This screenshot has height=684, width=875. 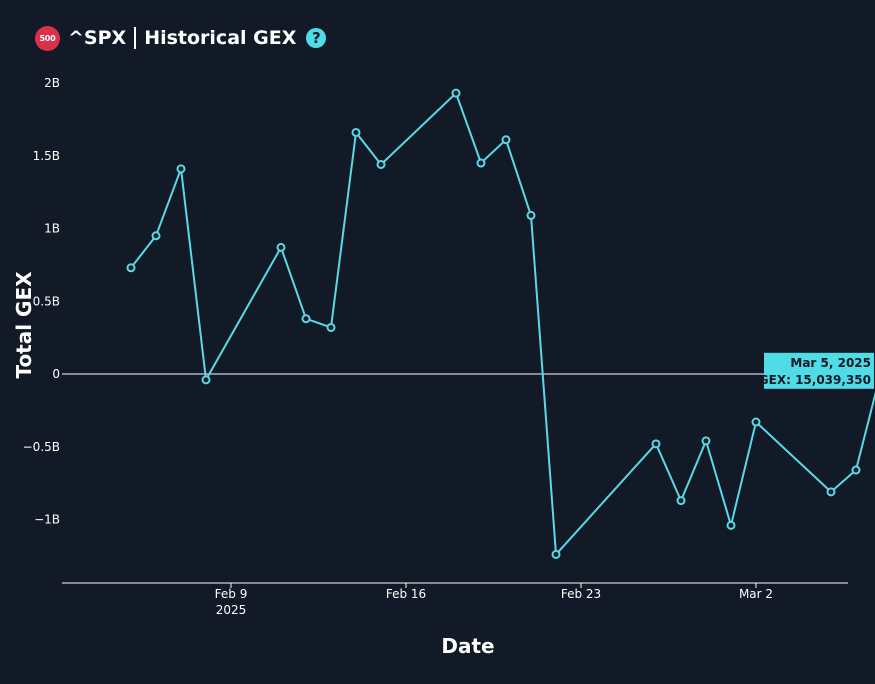 I want to click on x-tick-label: Mar 2, so click(x=756, y=594).